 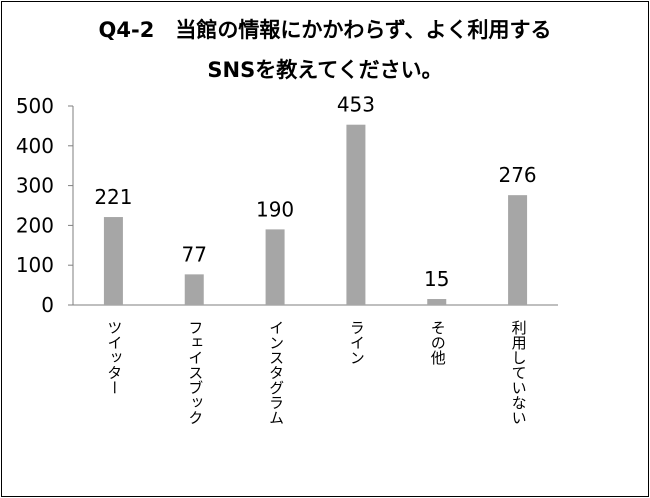 I want to click on data-label-1: 221, so click(x=113, y=197).